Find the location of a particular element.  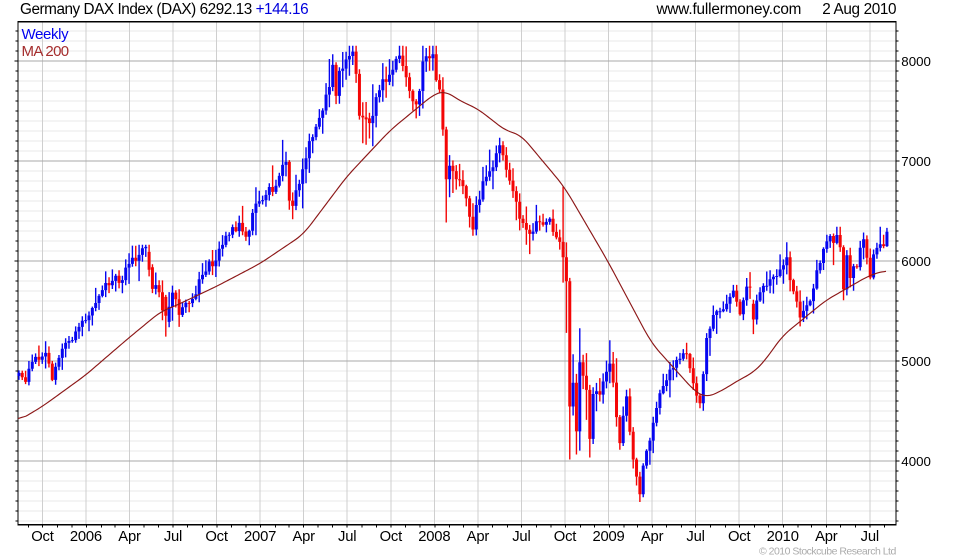

svg-text: 2008 is located at coordinates (434, 537).